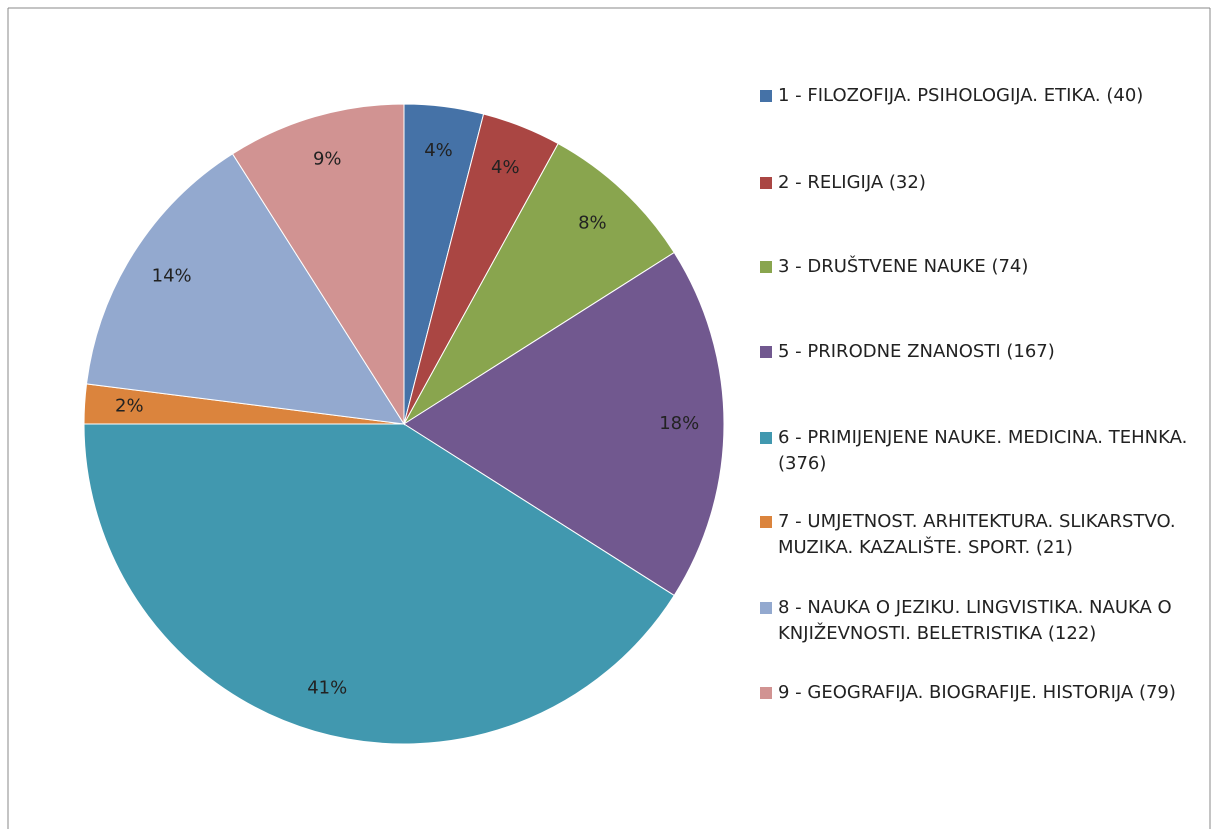  What do you see at coordinates (172, 276) in the screenshot?
I see `data-label: 14%` at bounding box center [172, 276].